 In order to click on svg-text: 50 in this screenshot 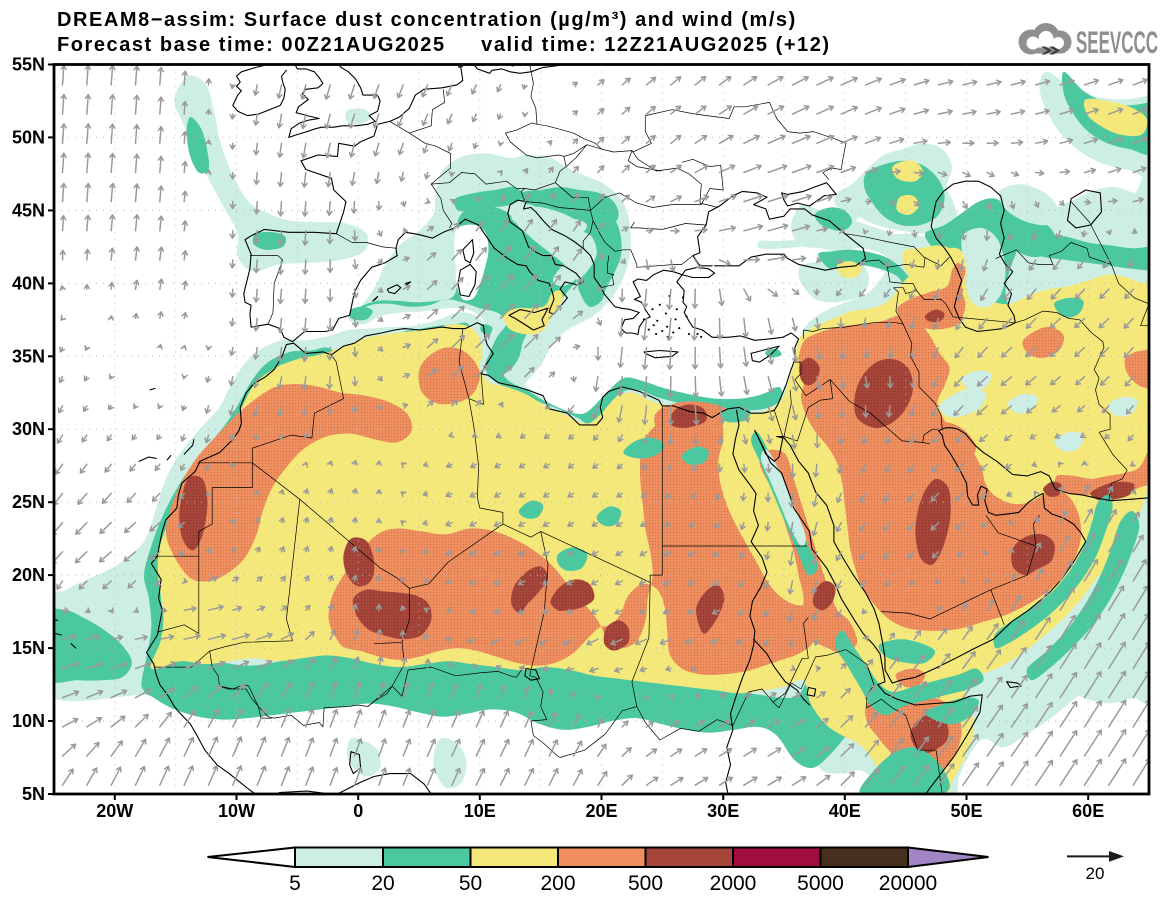, I will do `click(470, 883)`.